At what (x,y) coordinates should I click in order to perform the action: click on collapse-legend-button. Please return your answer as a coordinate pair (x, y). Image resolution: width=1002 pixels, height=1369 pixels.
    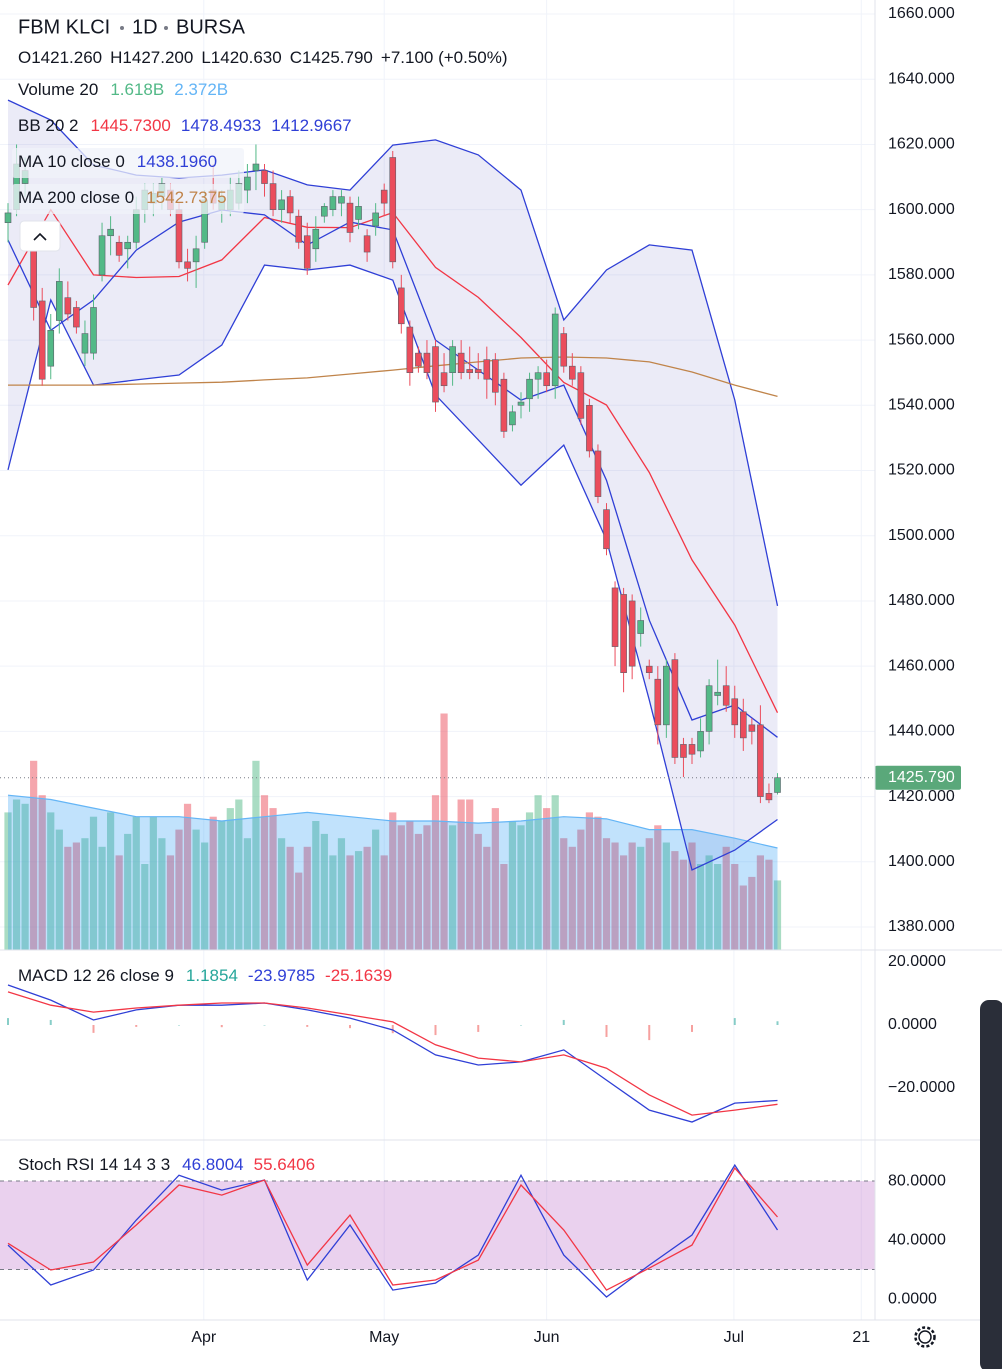
    Looking at the image, I should click on (40, 236).